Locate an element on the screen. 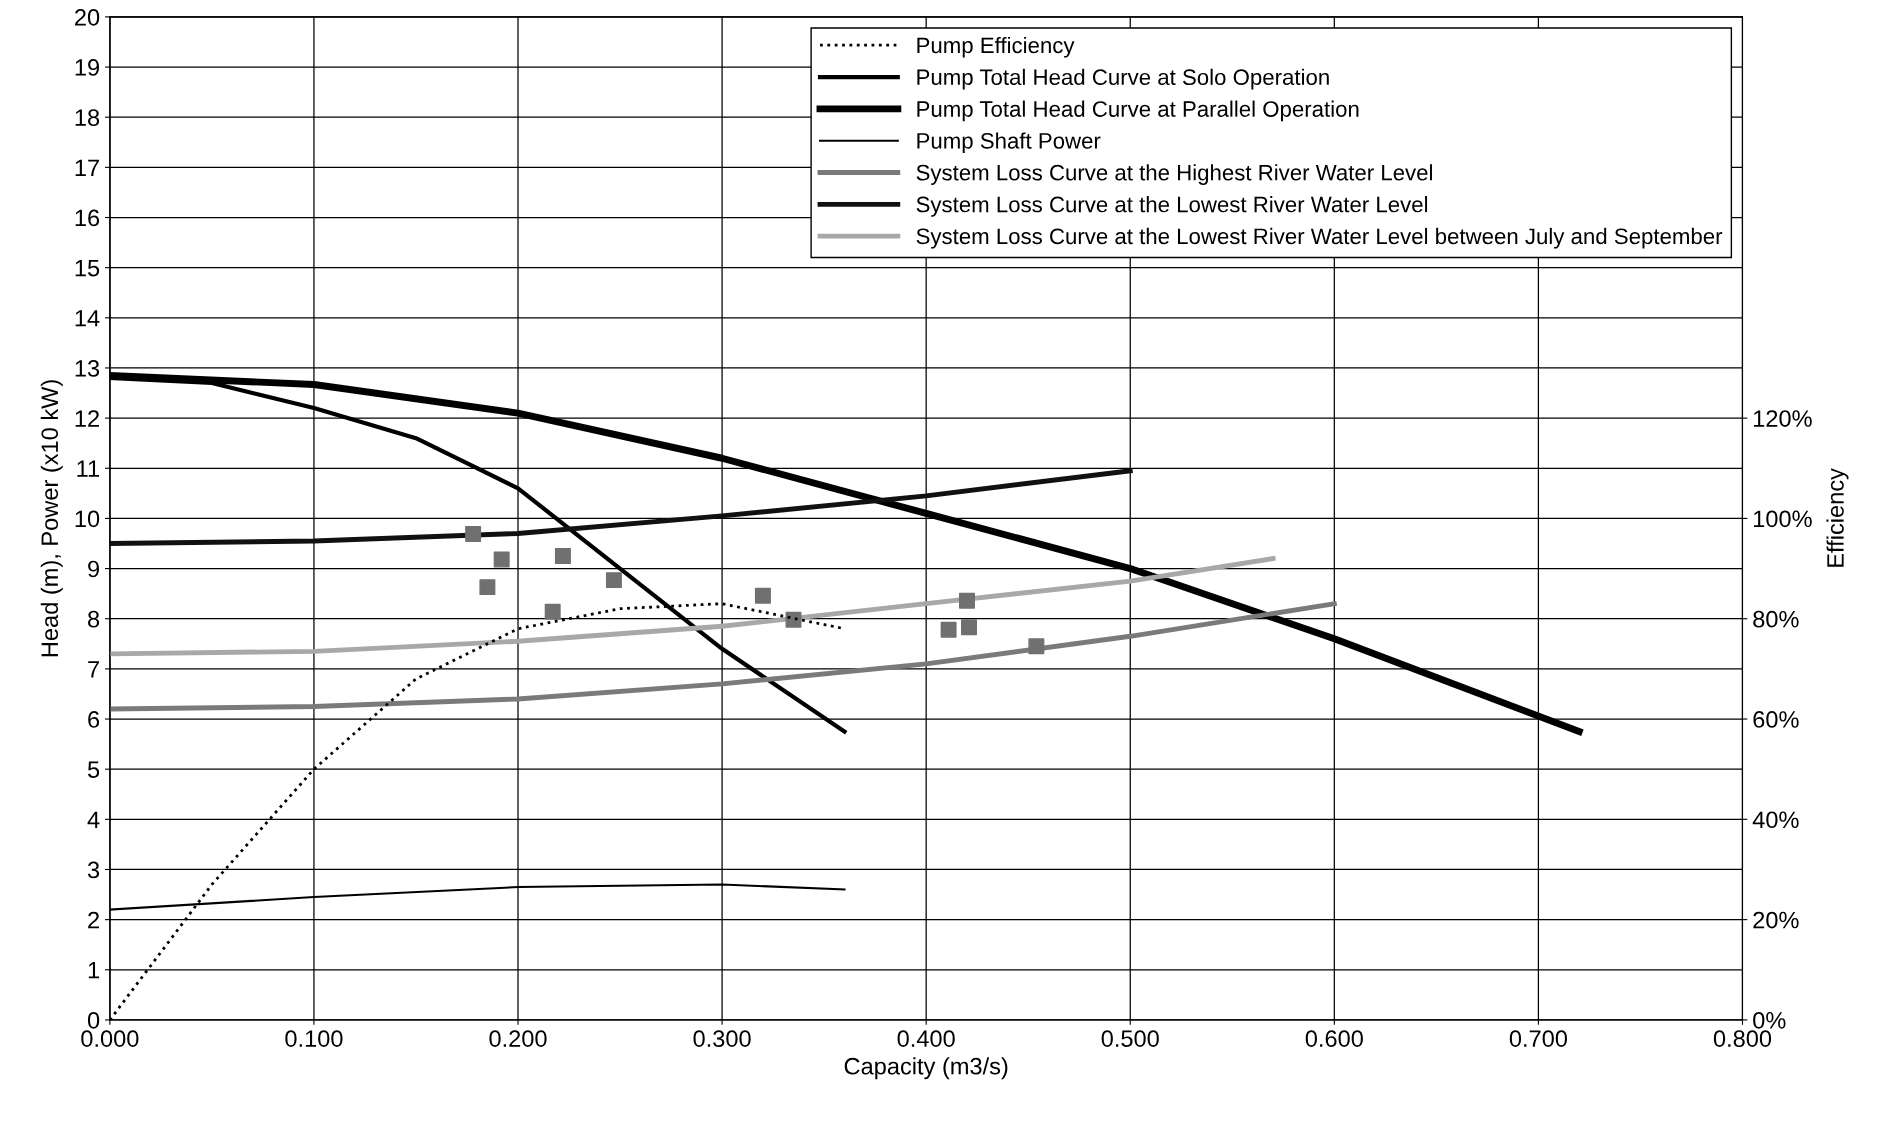 This screenshot has width=1894, height=1127. y2-tick-label: 80% is located at coordinates (1776, 619).